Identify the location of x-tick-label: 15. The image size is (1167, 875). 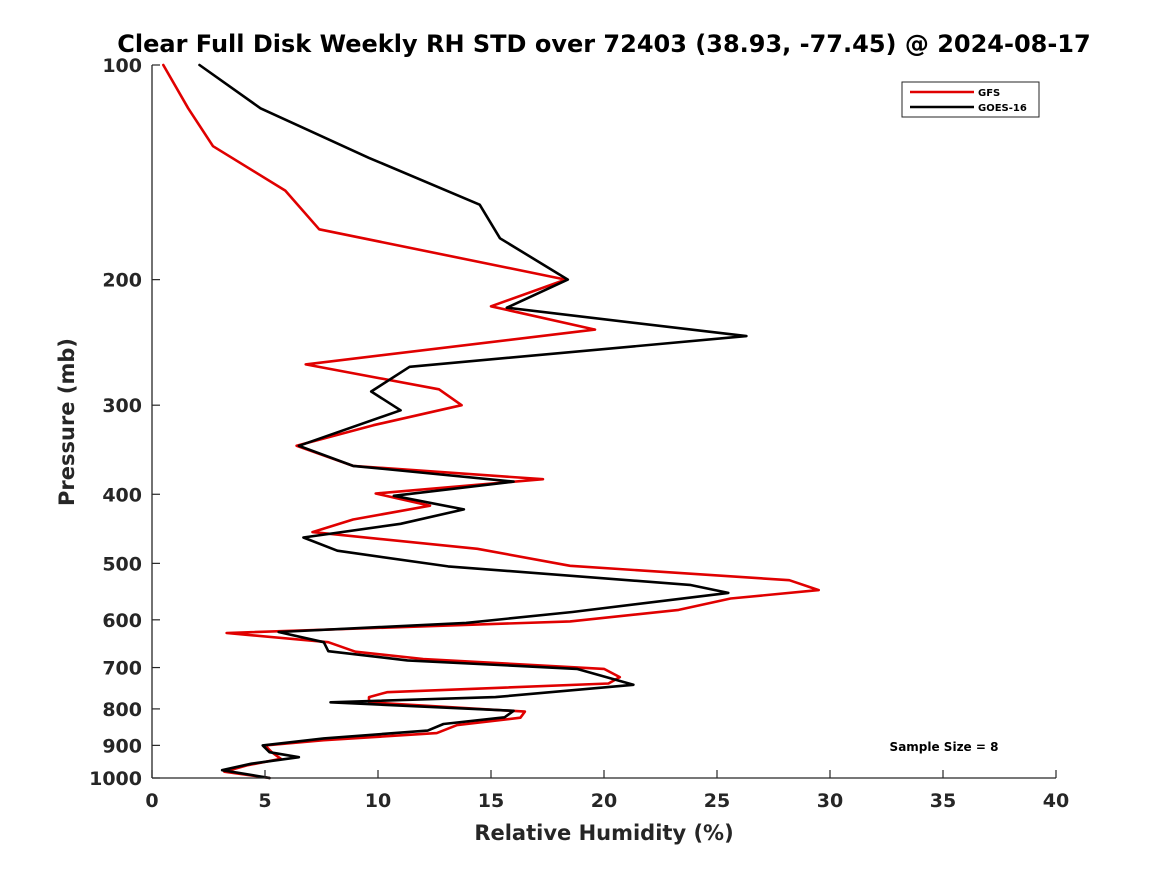
(491, 801).